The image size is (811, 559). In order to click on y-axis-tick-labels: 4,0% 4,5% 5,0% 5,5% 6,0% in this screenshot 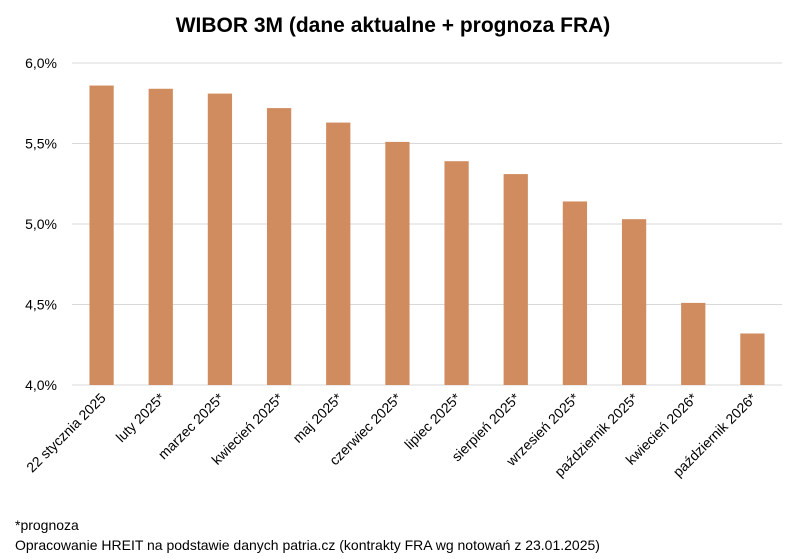, I will do `click(41, 224)`.